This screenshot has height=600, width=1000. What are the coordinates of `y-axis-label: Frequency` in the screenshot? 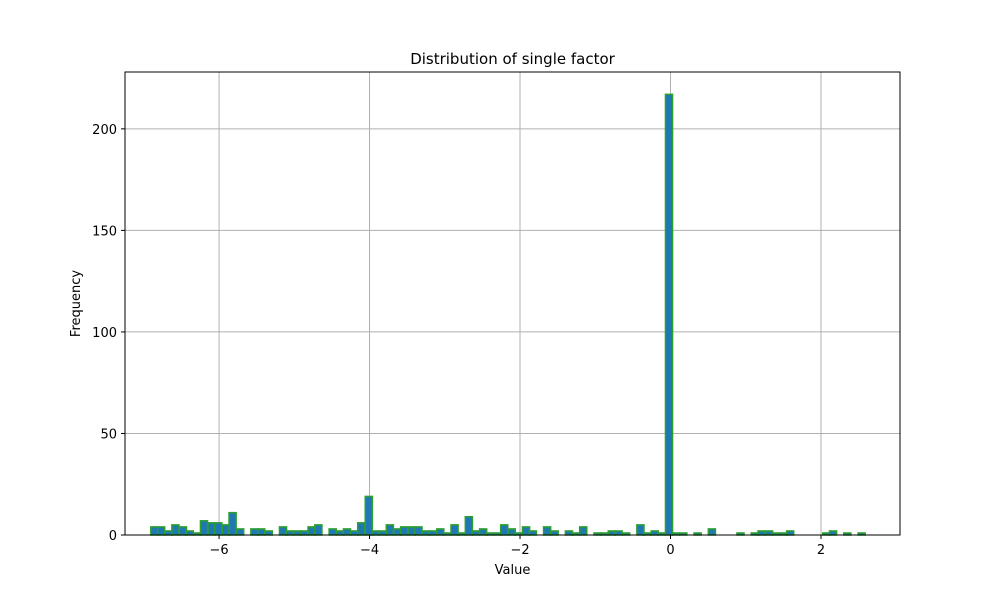 It's located at (76, 303).